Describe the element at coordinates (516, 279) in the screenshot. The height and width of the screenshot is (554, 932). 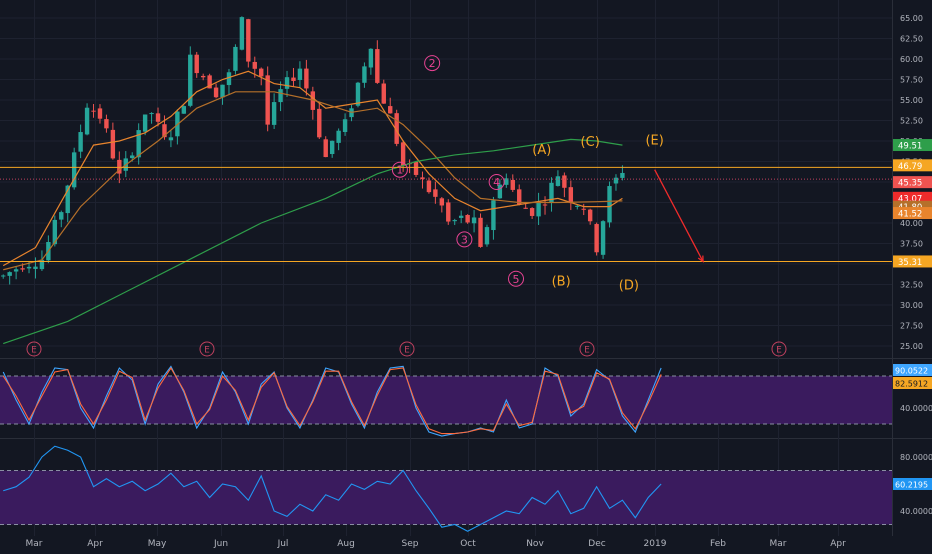
I see `wave-label: 5` at that location.